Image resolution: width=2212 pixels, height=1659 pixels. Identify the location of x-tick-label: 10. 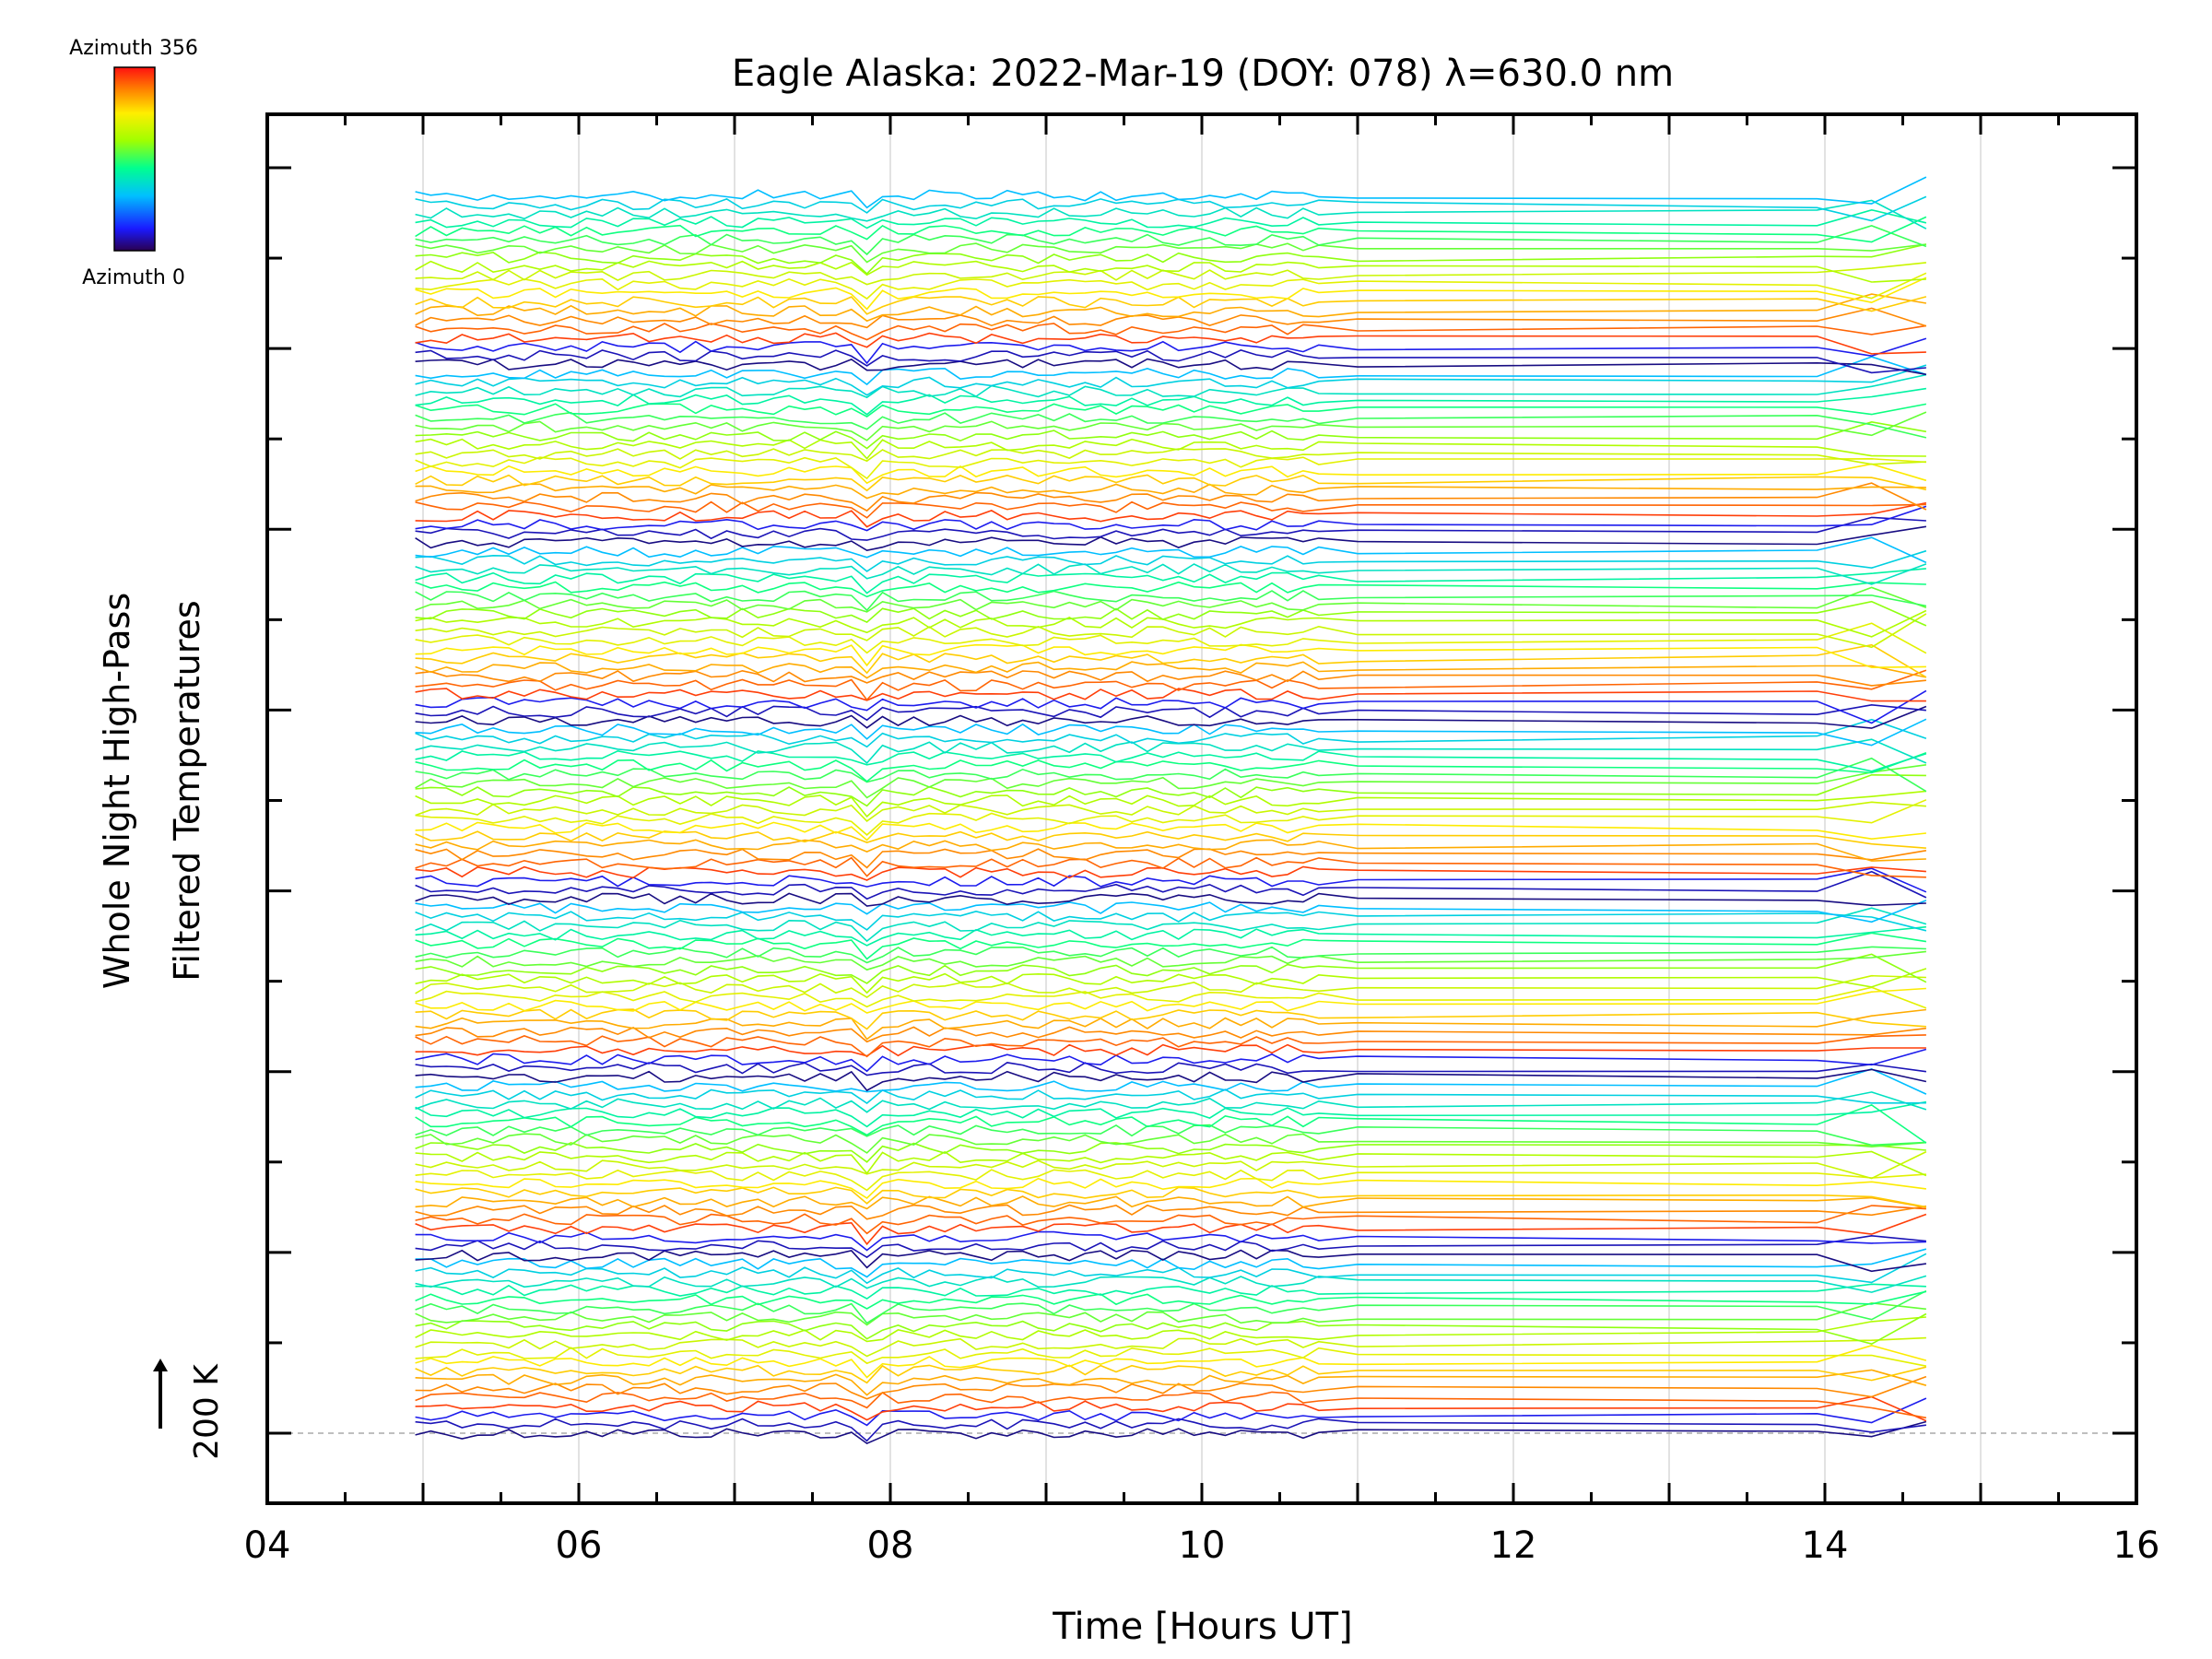
(1202, 1545).